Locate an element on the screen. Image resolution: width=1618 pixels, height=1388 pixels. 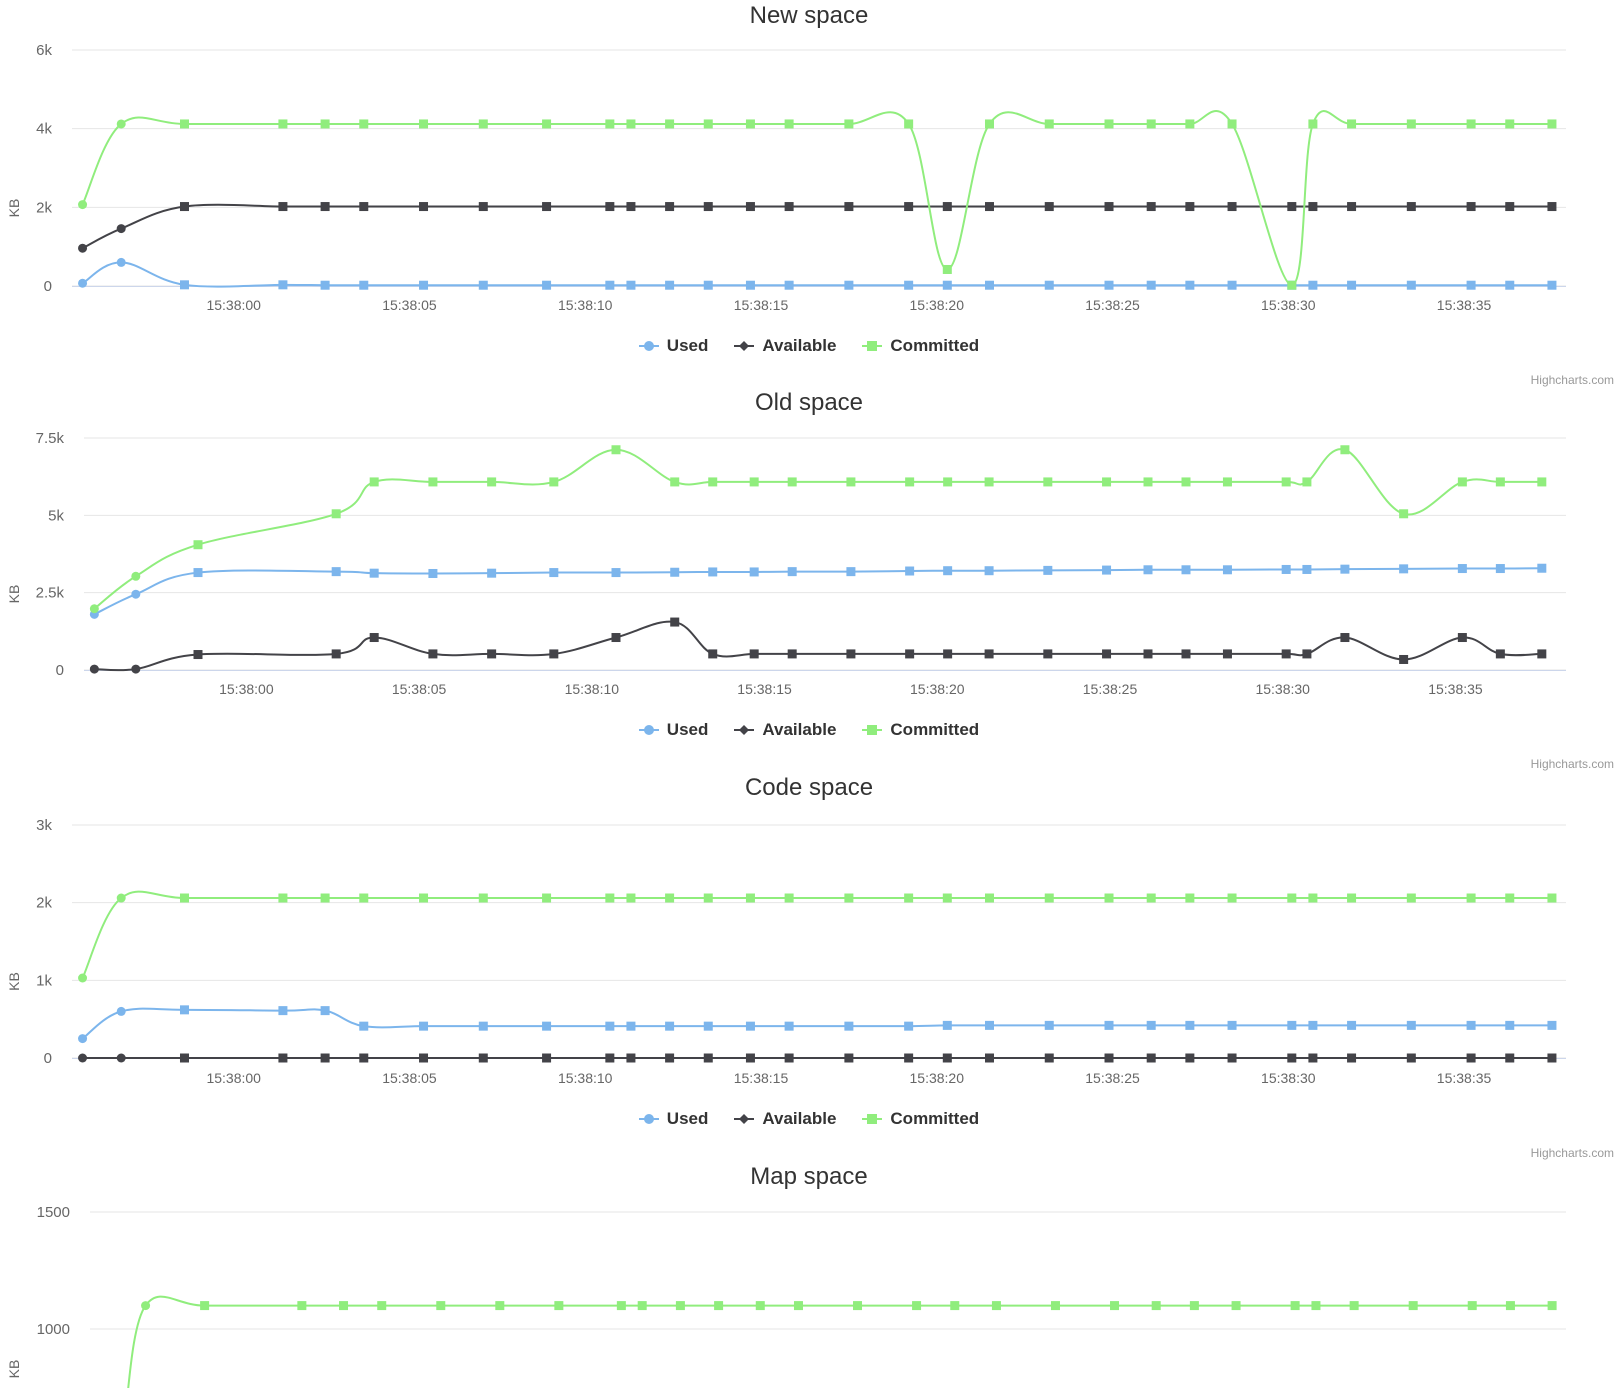
series-committed is located at coordinates (817, 936).